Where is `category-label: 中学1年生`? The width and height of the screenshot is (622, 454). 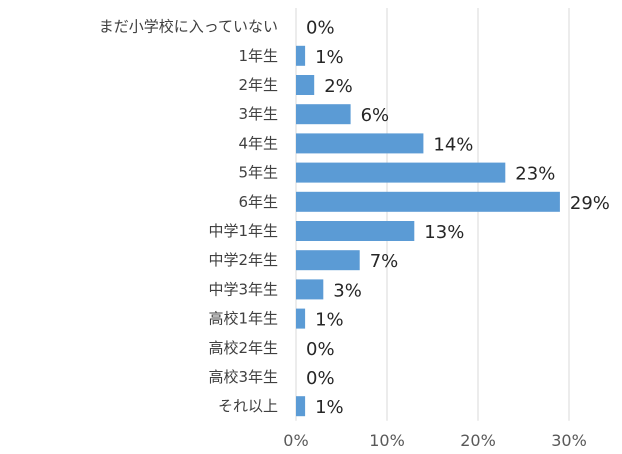 category-label: 中学1年生 is located at coordinates (243, 231).